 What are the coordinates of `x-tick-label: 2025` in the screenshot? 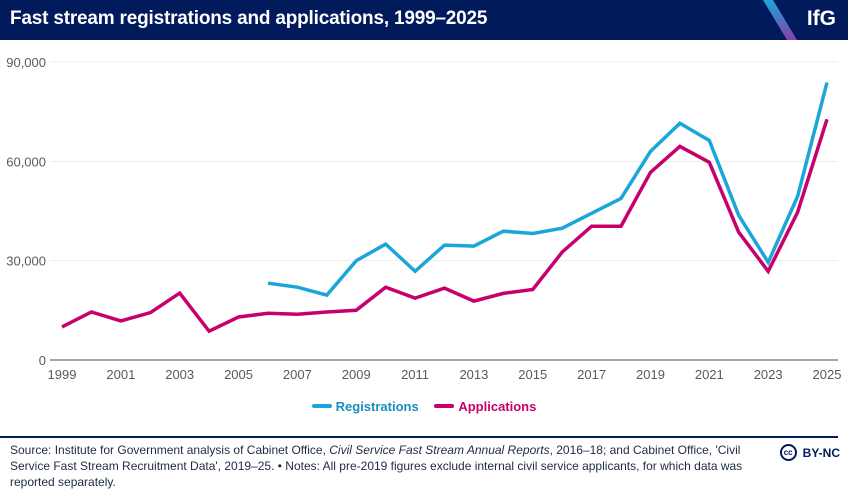 It's located at (827, 374).